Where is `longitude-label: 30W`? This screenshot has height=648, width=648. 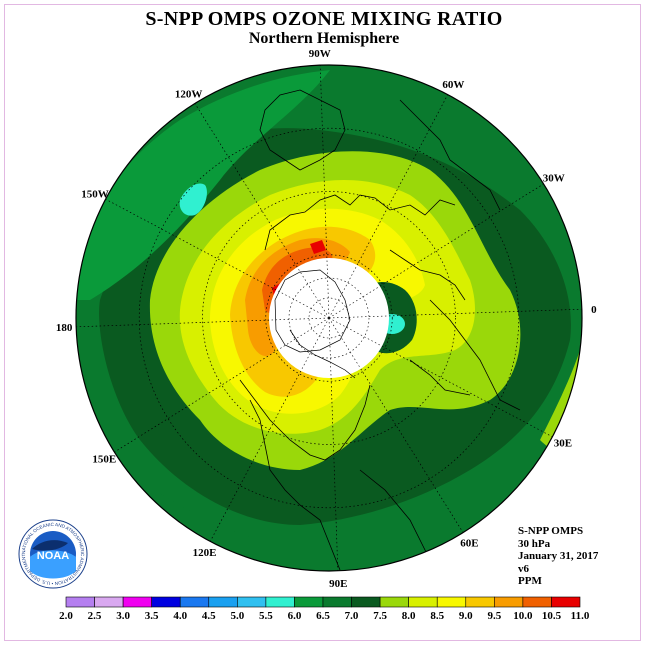 longitude-label: 30W is located at coordinates (554, 179).